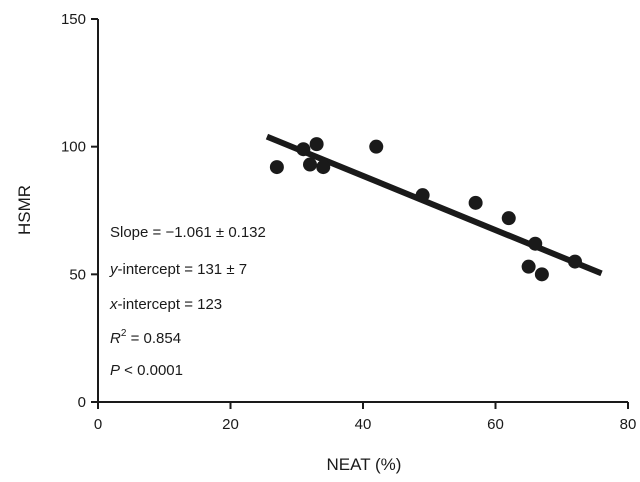 This screenshot has width=640, height=482. What do you see at coordinates (145, 337) in the screenshot?
I see `r-squared-annotation: R2 = 0.854` at bounding box center [145, 337].